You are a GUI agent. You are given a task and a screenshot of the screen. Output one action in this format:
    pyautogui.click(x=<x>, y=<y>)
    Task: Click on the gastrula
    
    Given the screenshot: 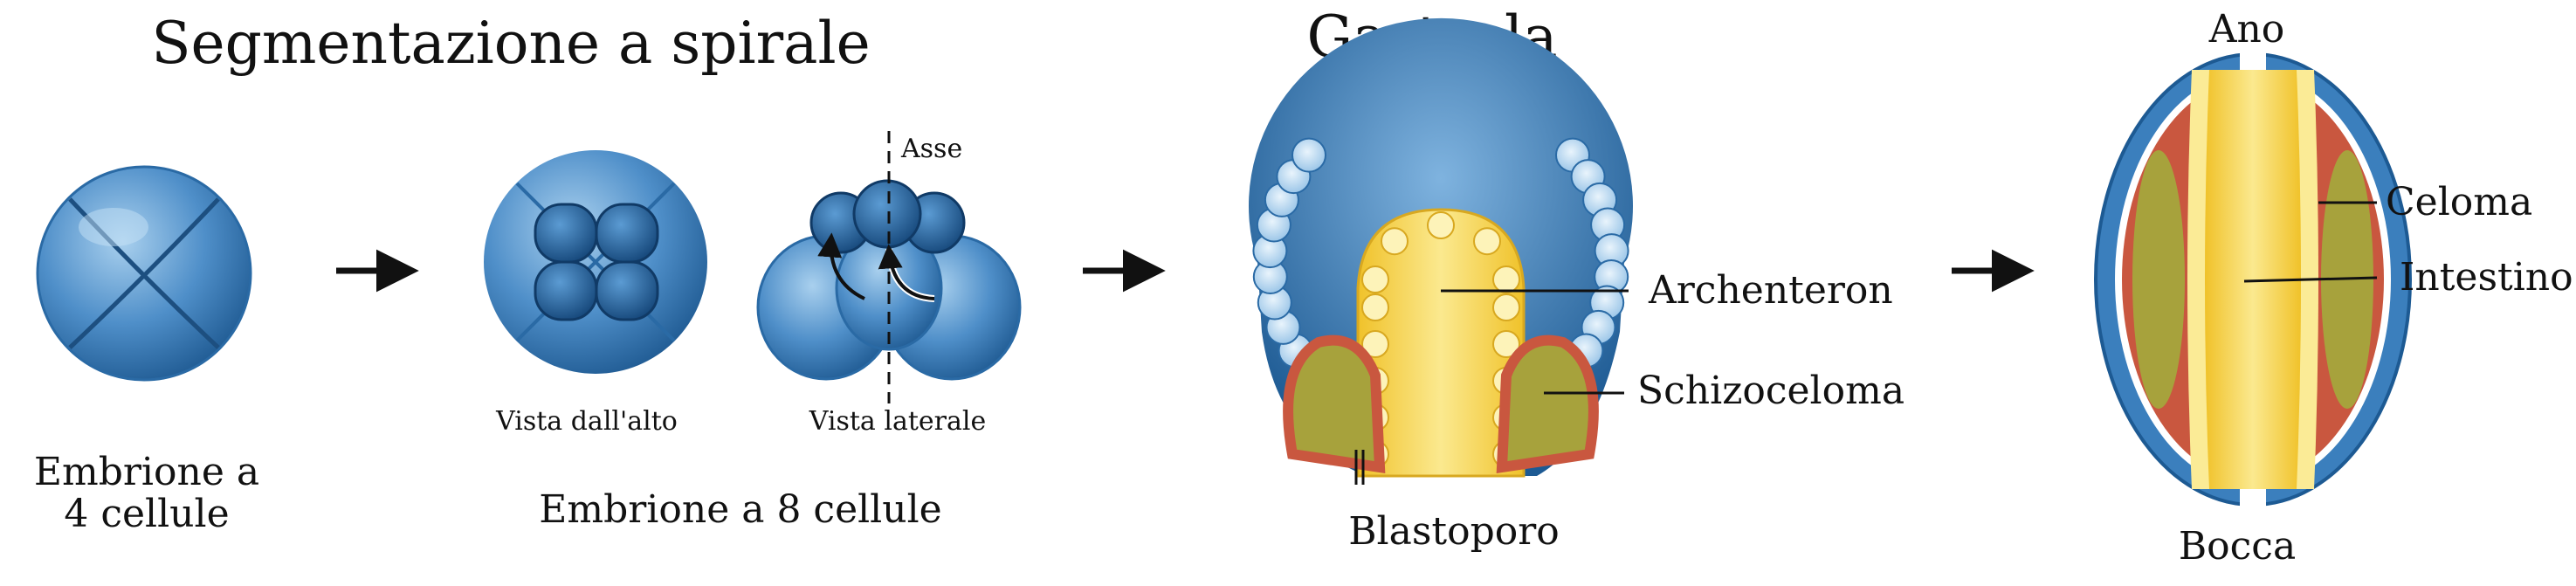 What is the action you would take?
    pyautogui.click(x=1441, y=251)
    